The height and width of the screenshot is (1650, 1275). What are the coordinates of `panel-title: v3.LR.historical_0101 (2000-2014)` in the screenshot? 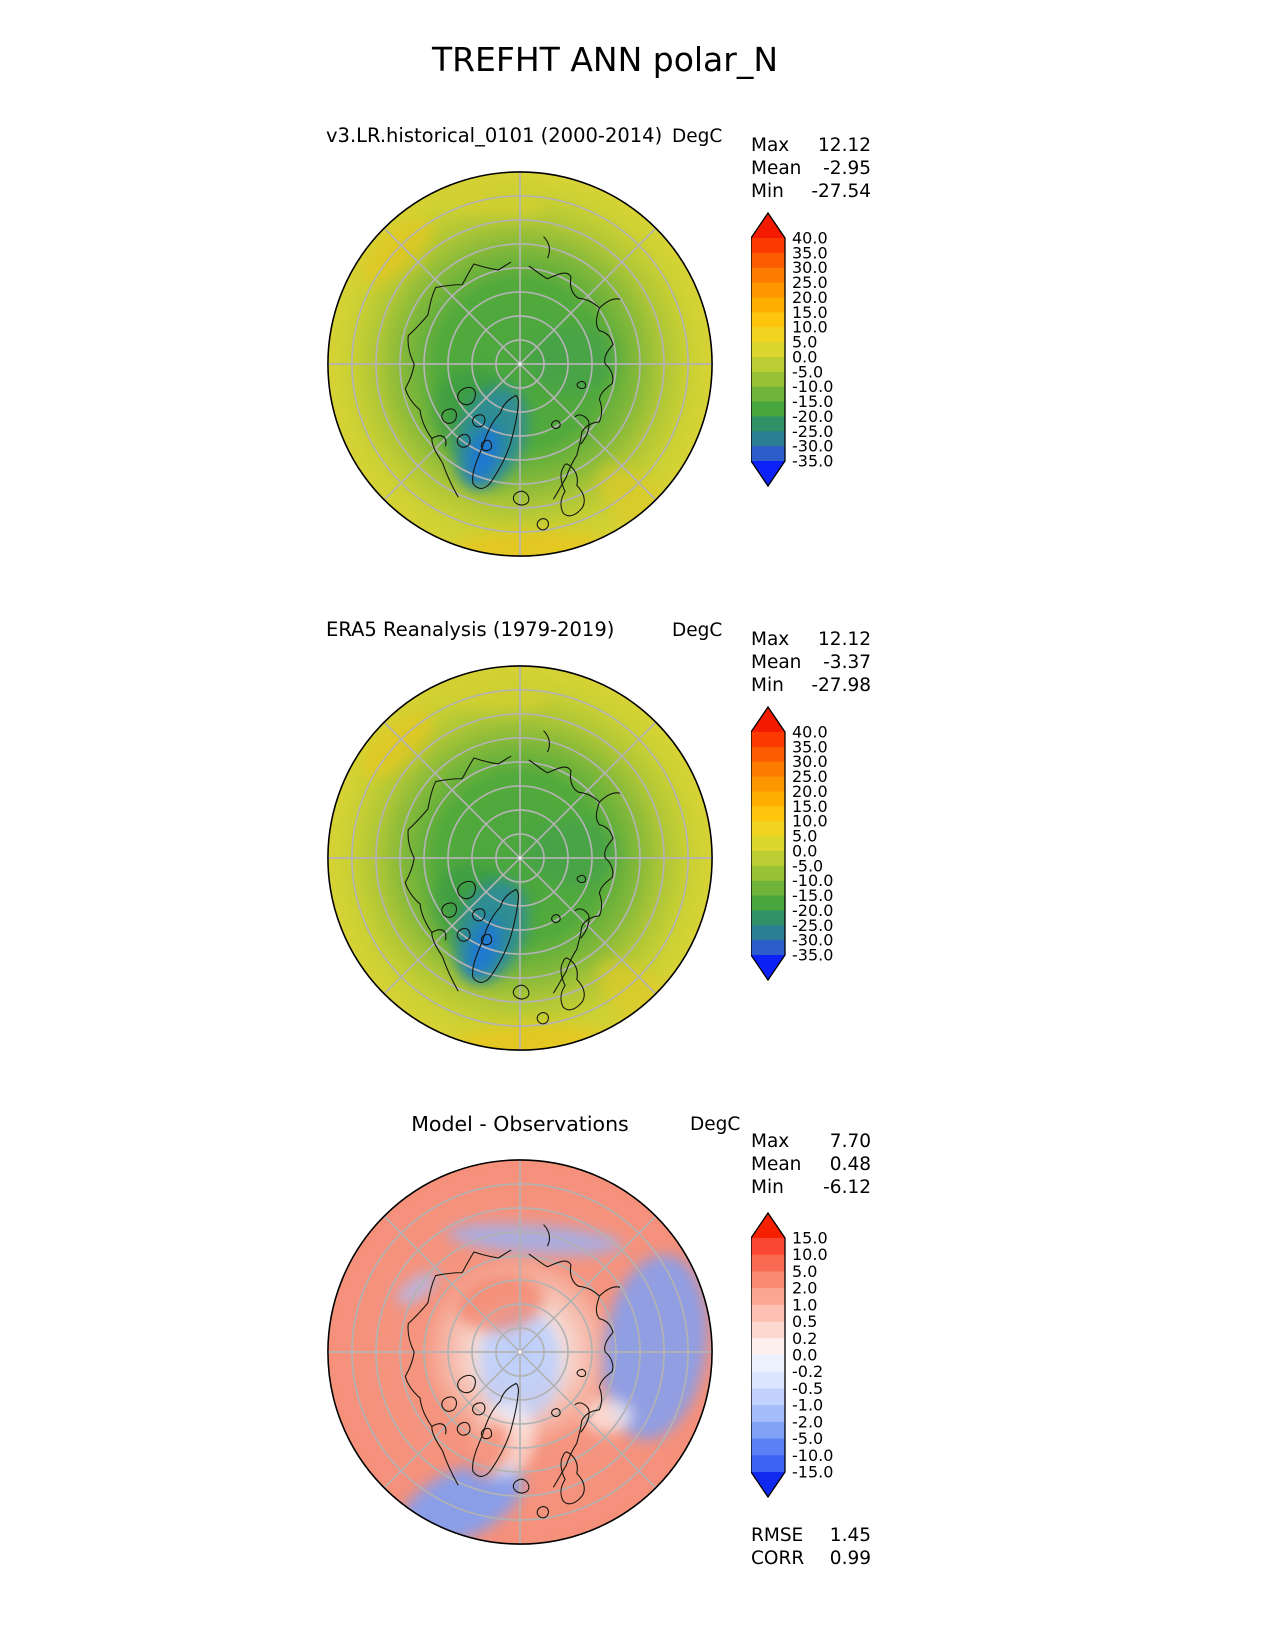 It's located at (494, 135).